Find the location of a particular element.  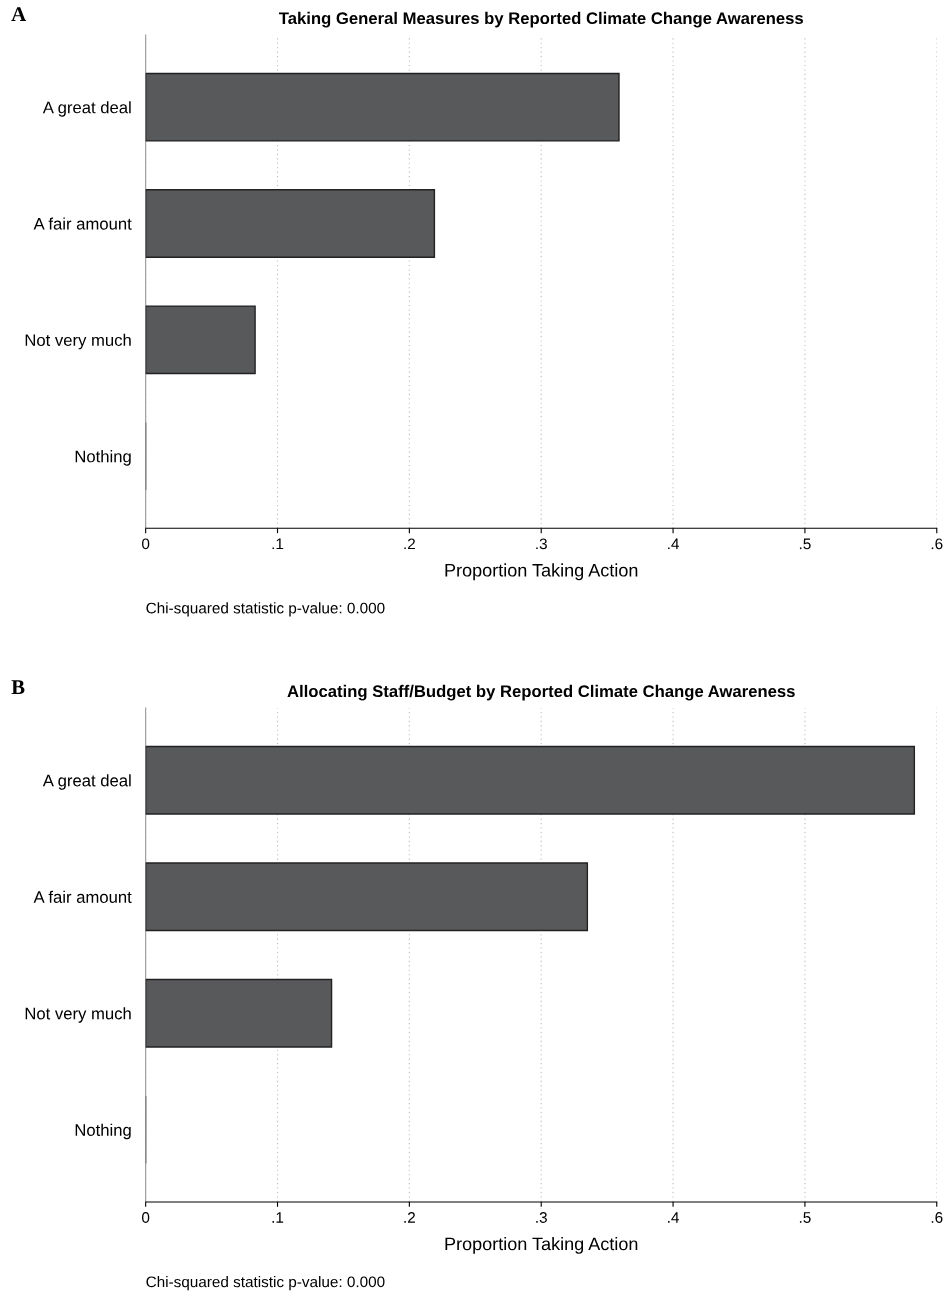

text: B is located at coordinates (18, 687).